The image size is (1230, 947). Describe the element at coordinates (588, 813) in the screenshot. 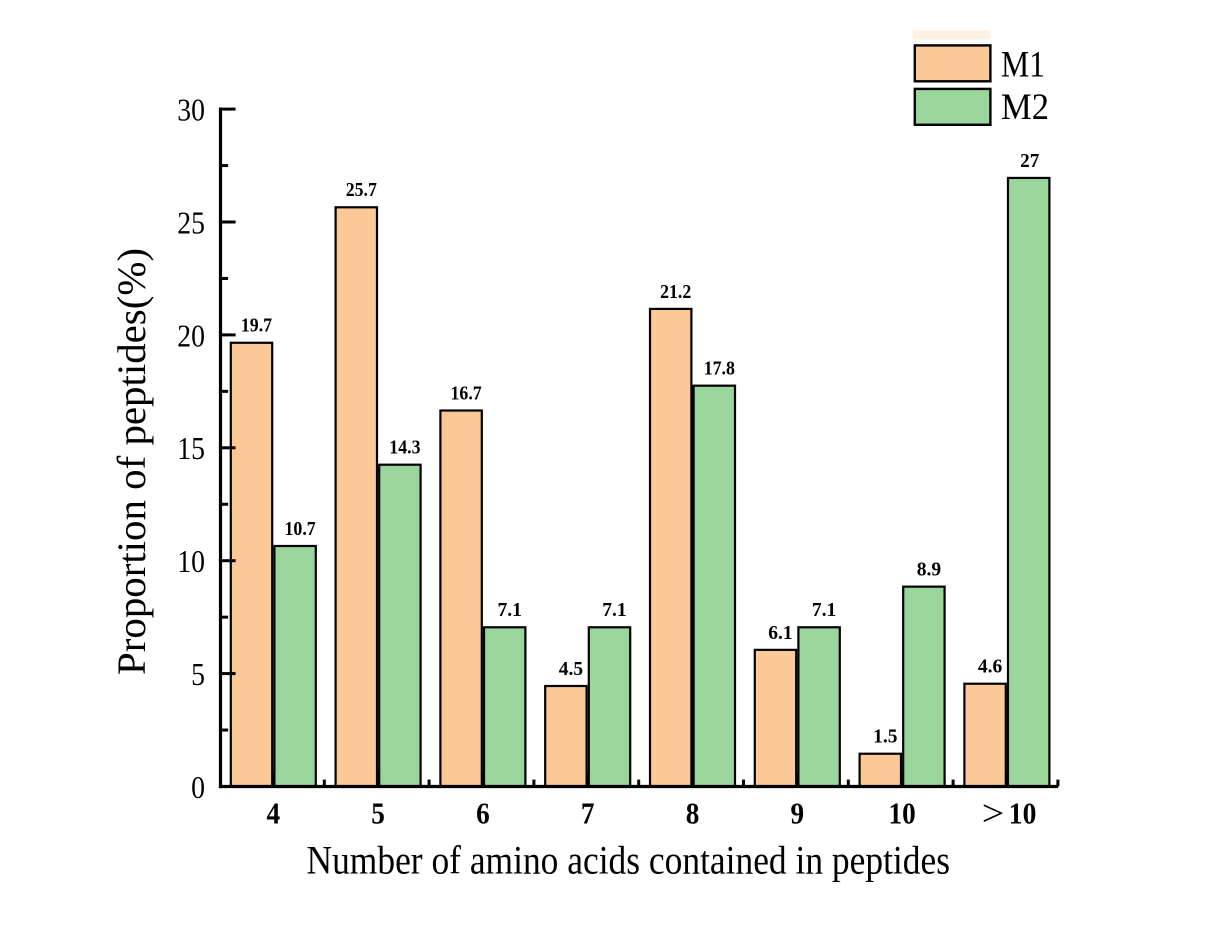

I see `svg-text: 7` at that location.